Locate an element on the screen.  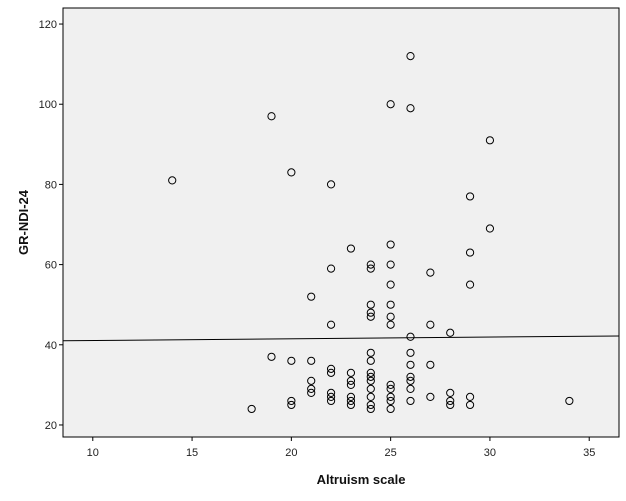
x-tick-label: 25 is located at coordinates (391, 453).